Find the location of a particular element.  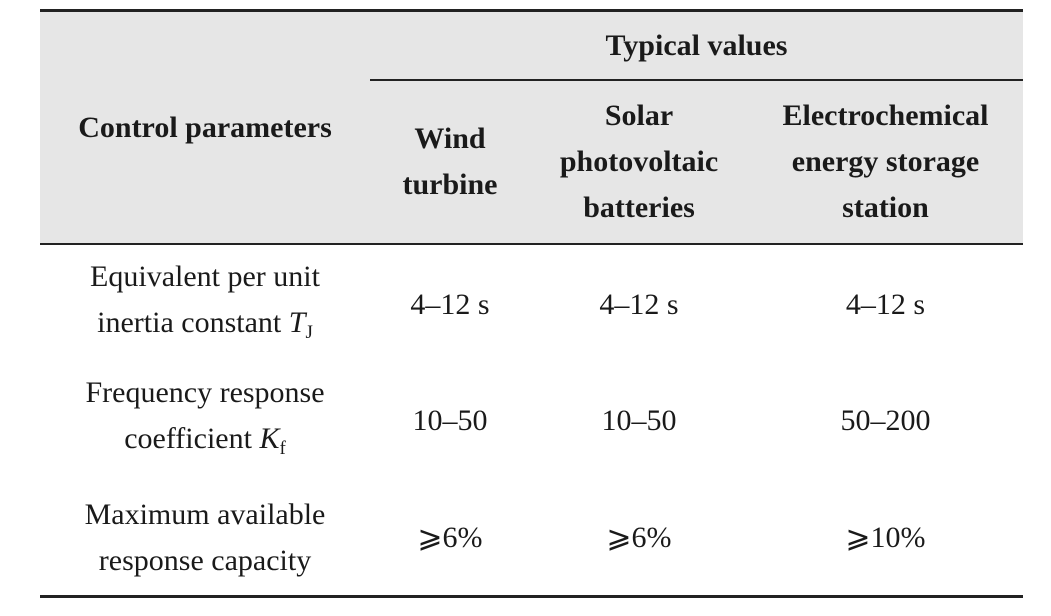

header-control-parameters-label: Control parameters is located at coordinates (205, 127).